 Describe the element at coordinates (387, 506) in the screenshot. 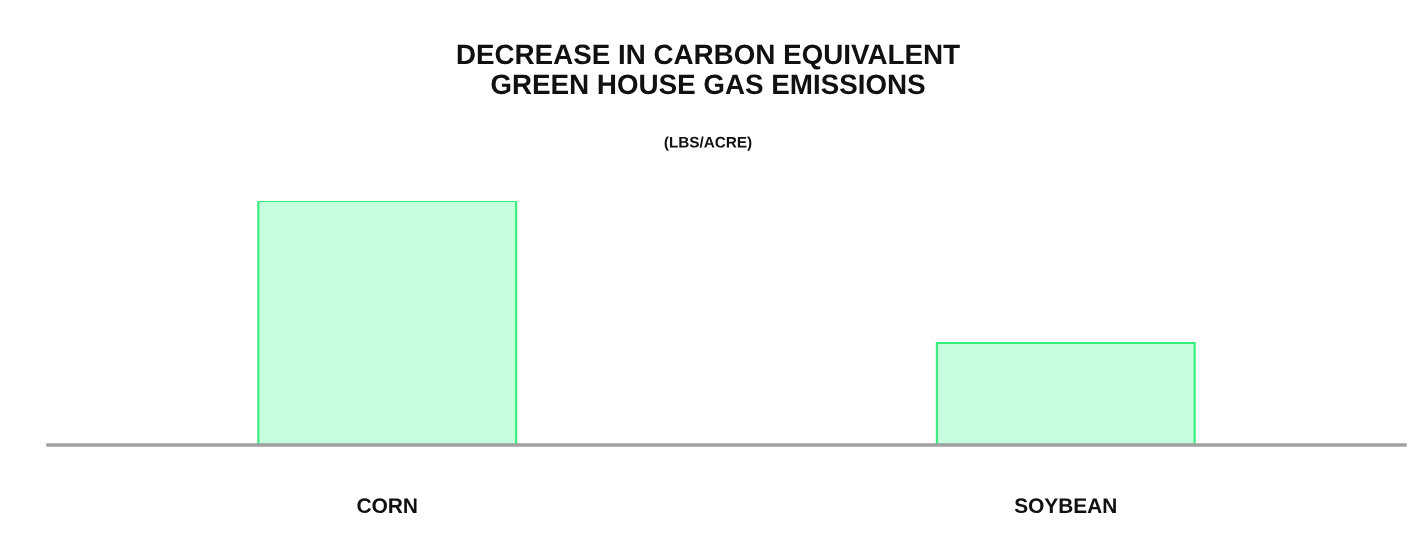

I see `x-tick-label: CORN` at that location.